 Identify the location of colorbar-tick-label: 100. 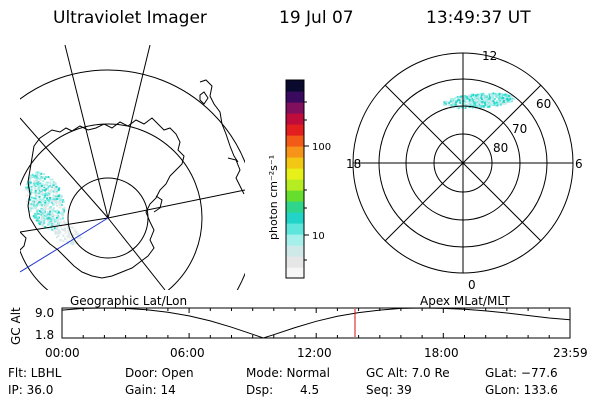
(321, 147).